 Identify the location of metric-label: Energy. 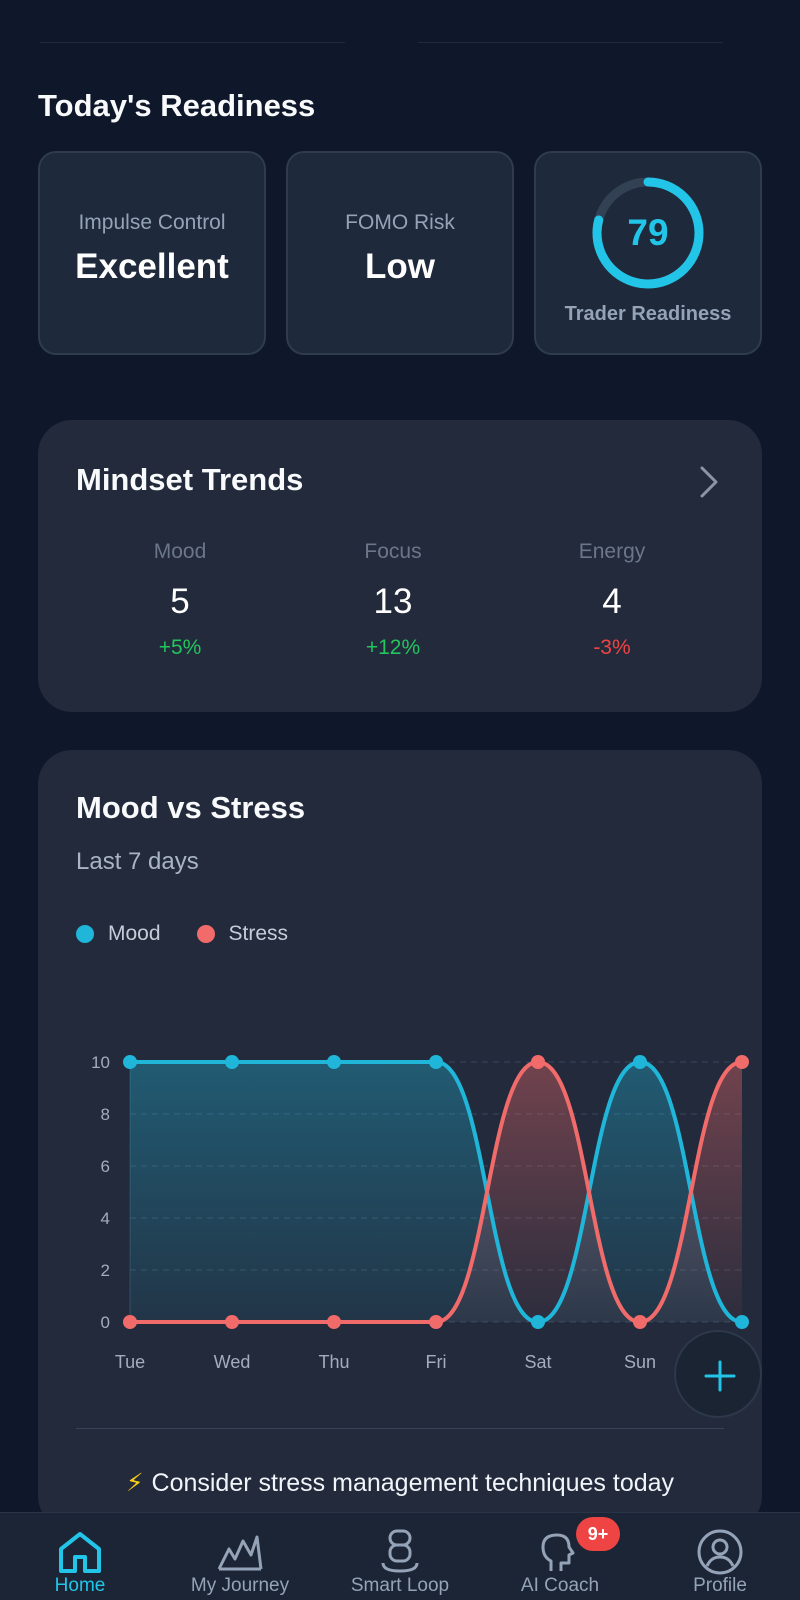
(612, 551).